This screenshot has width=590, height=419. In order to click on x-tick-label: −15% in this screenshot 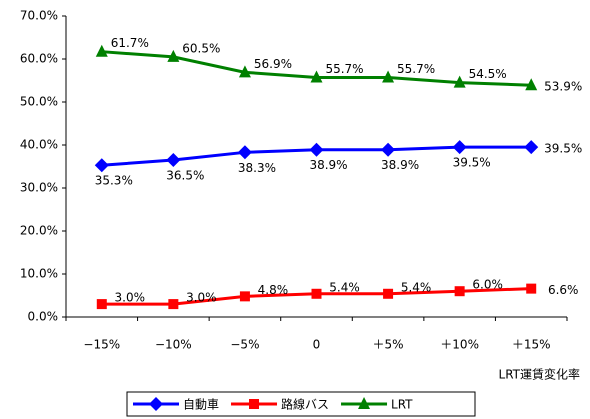, I will do `click(101, 345)`.